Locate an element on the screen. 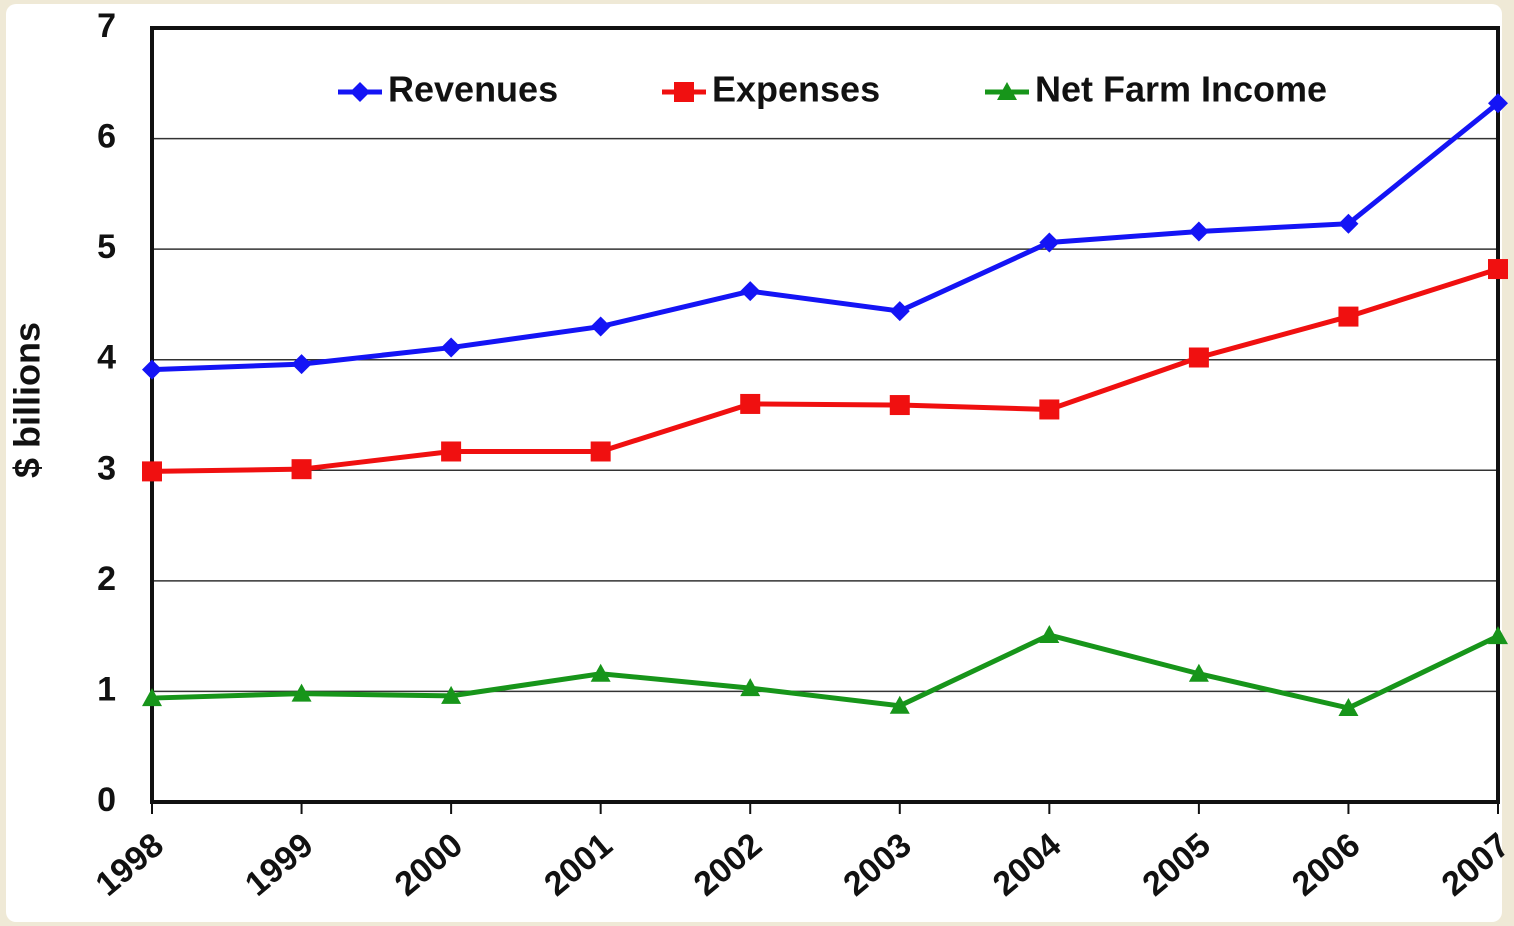  y-tick-label: 3 is located at coordinates (106, 468).